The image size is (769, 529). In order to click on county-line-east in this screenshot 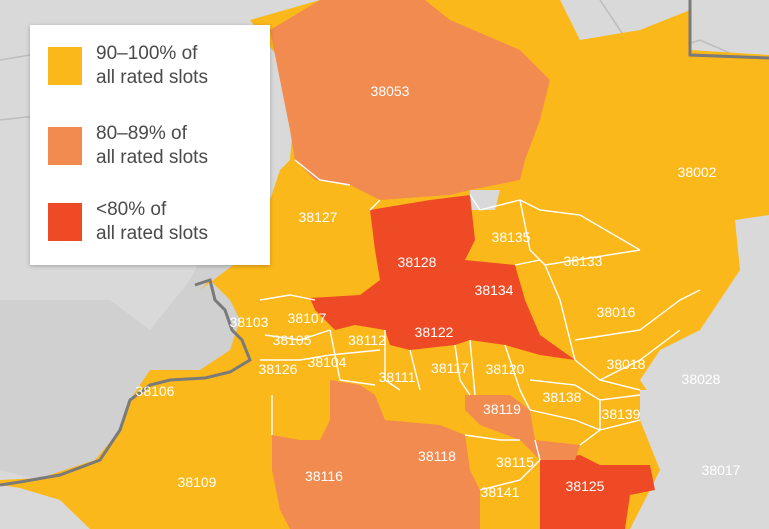, I will do `click(728, 30)`.